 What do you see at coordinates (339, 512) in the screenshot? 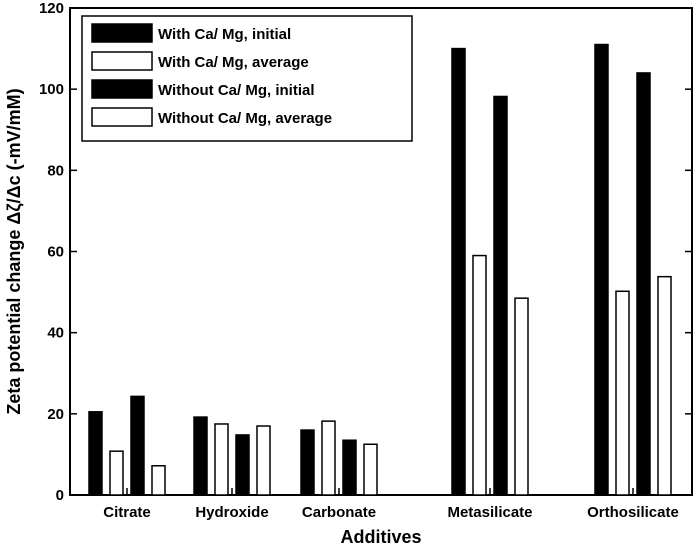
I see `x-tick-label: Carbonate` at bounding box center [339, 512].